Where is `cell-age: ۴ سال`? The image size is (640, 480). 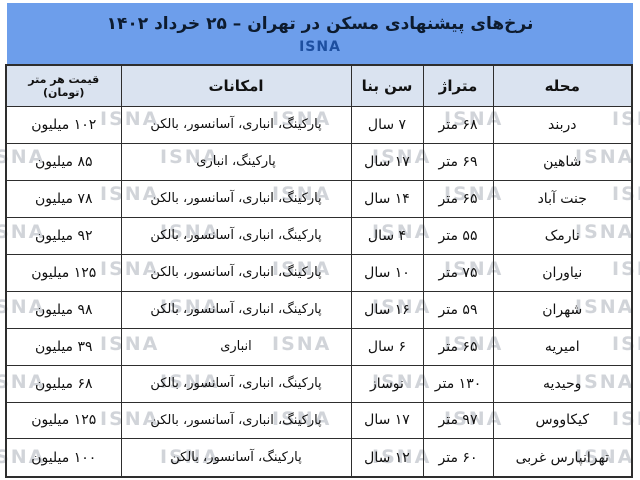 cell-age: ۴ سال is located at coordinates (387, 235).